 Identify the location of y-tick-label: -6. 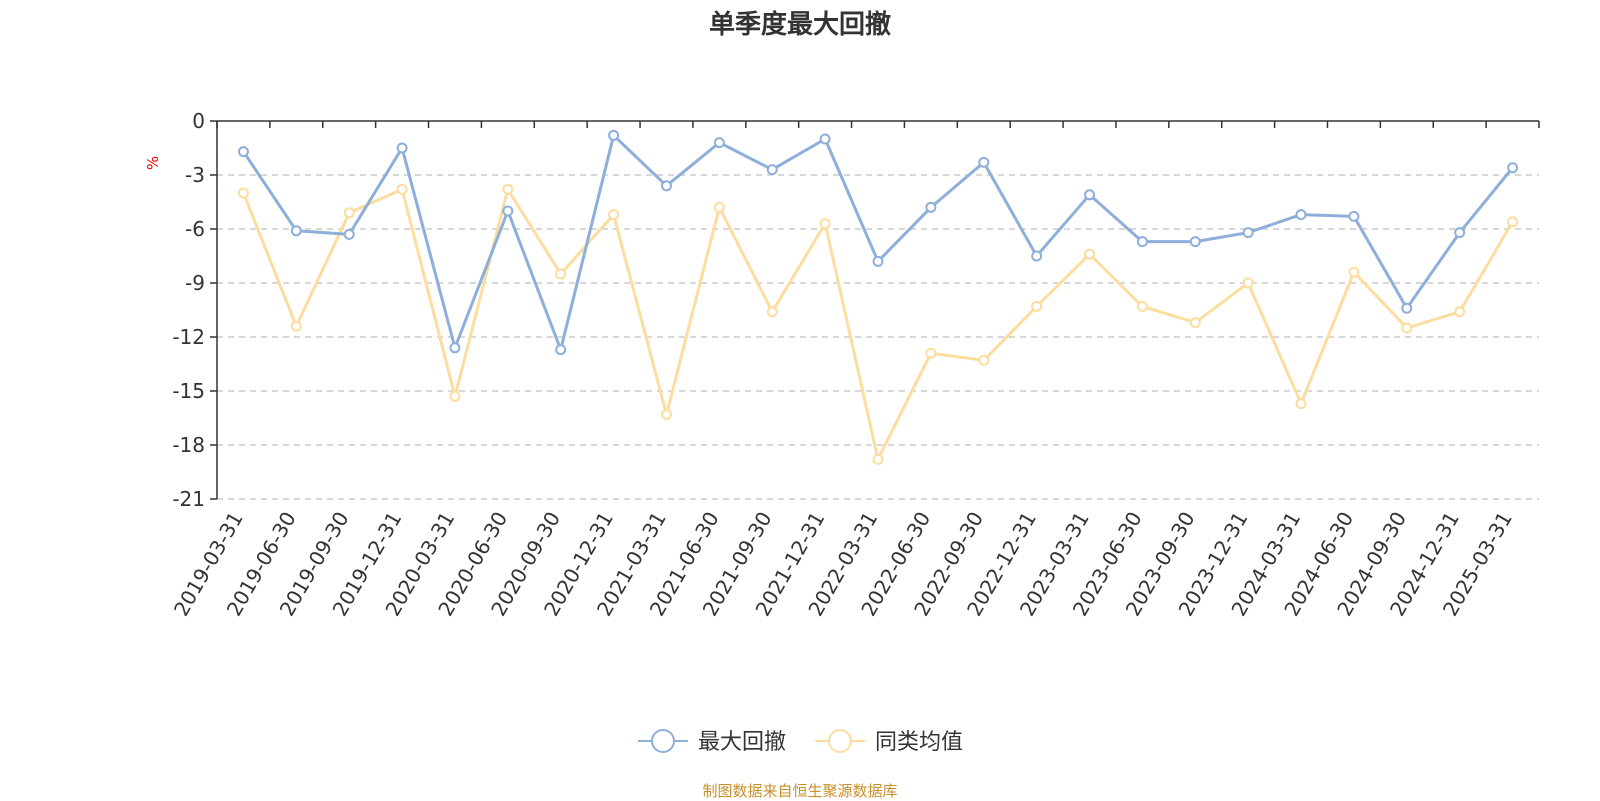
(195, 229).